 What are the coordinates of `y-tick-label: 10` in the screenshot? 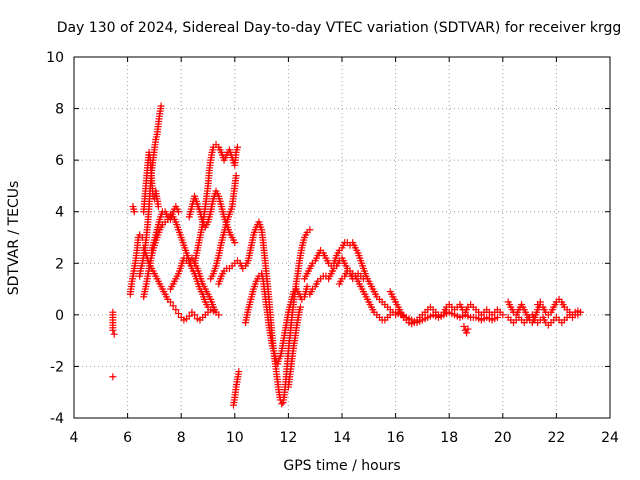 It's located at (55, 58).